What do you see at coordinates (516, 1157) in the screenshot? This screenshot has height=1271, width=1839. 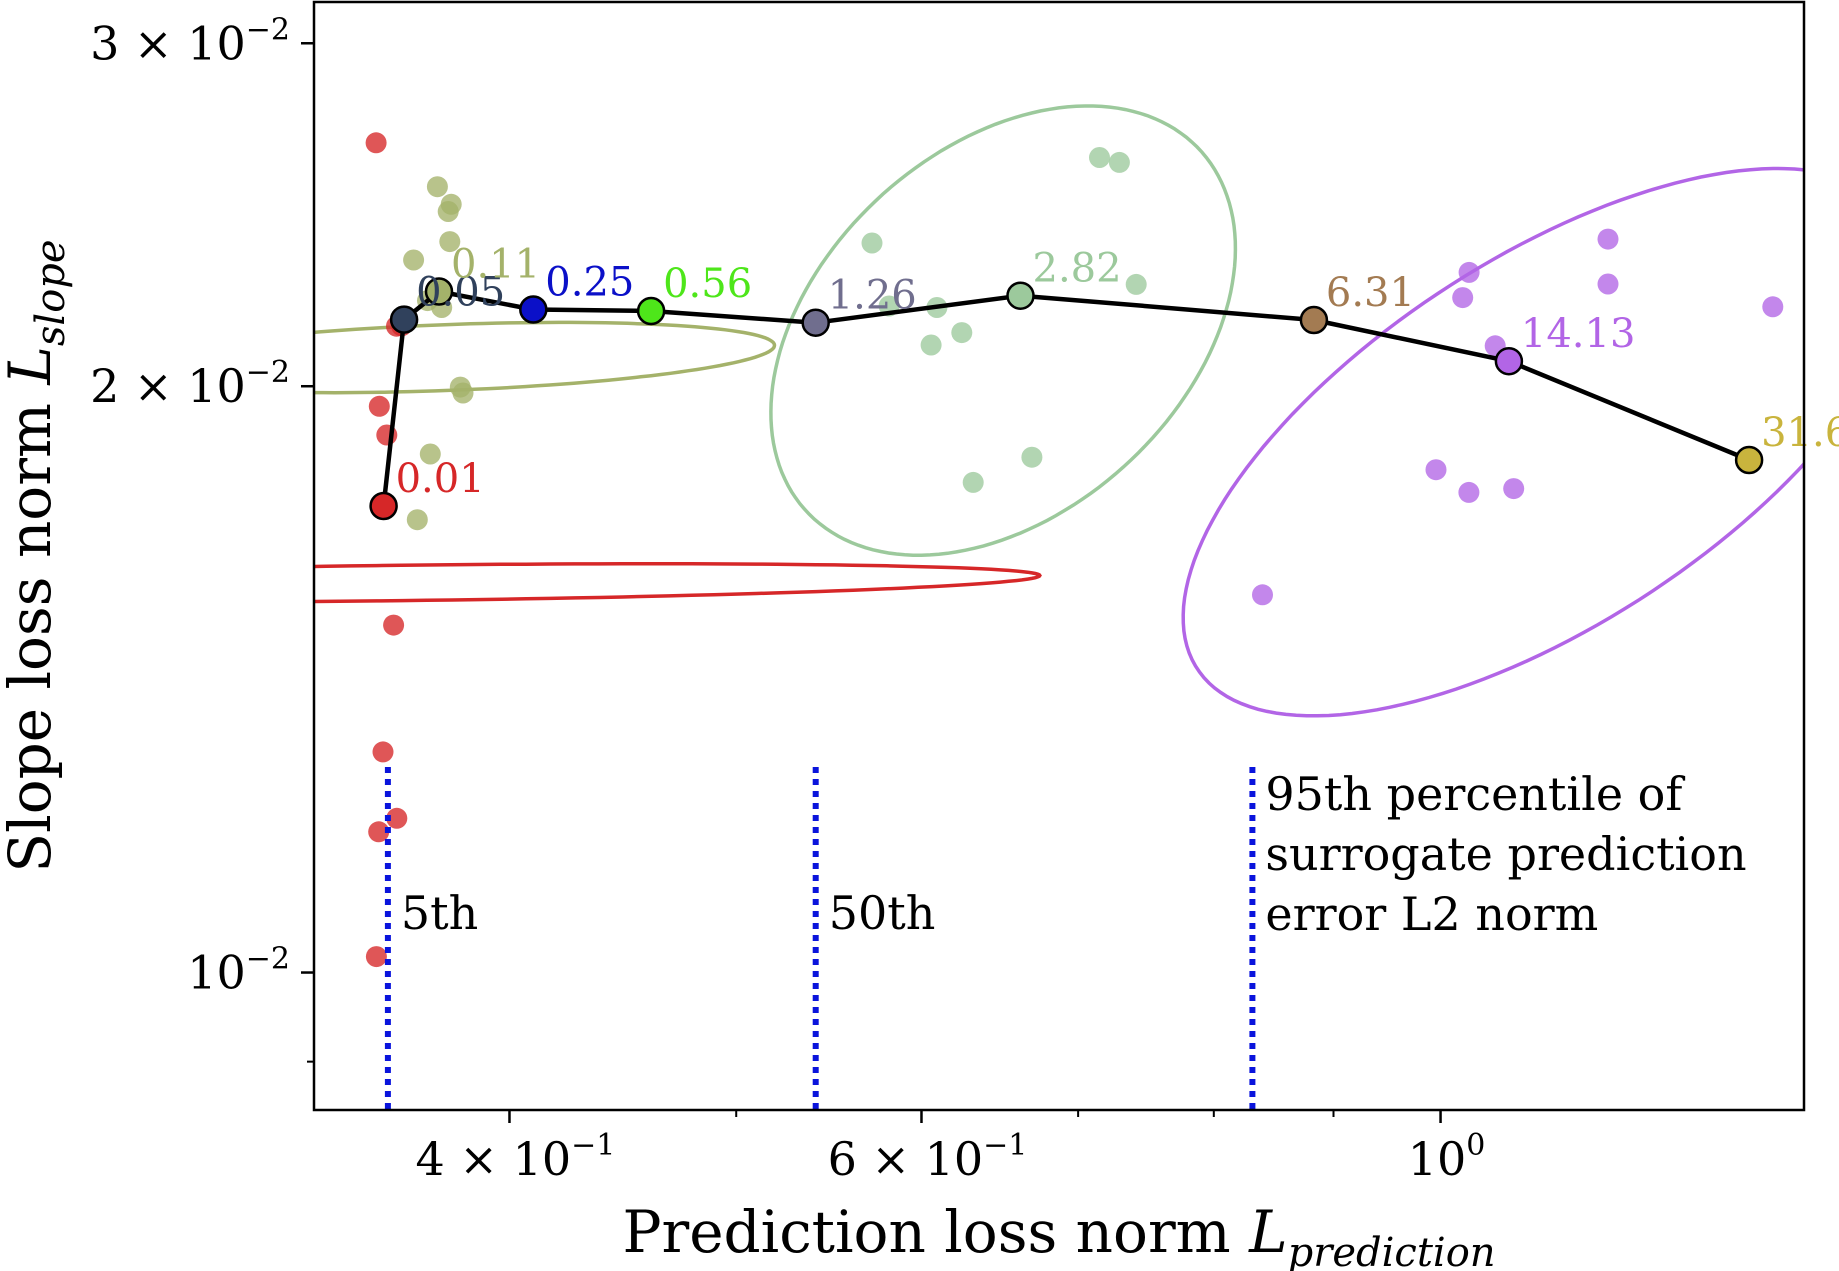 I see `x-tick-label-0: 4 × 10⁻¹` at bounding box center [516, 1157].